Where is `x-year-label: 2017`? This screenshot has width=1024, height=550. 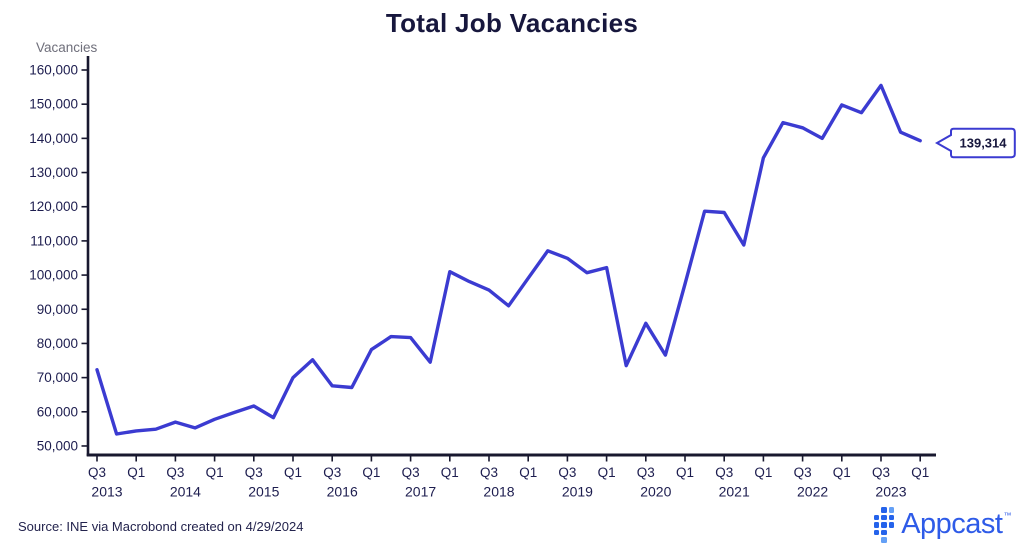 x-year-label: 2017 is located at coordinates (420, 492).